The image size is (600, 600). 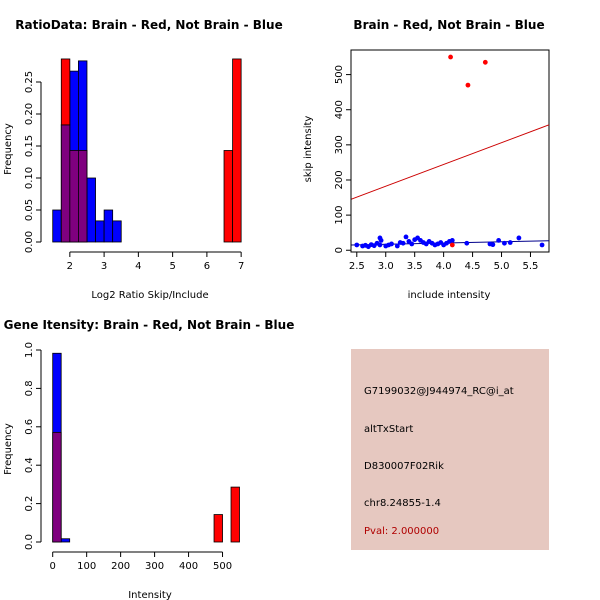 I want to click on ratio-x-tick-label: 5, so click(x=172, y=266).